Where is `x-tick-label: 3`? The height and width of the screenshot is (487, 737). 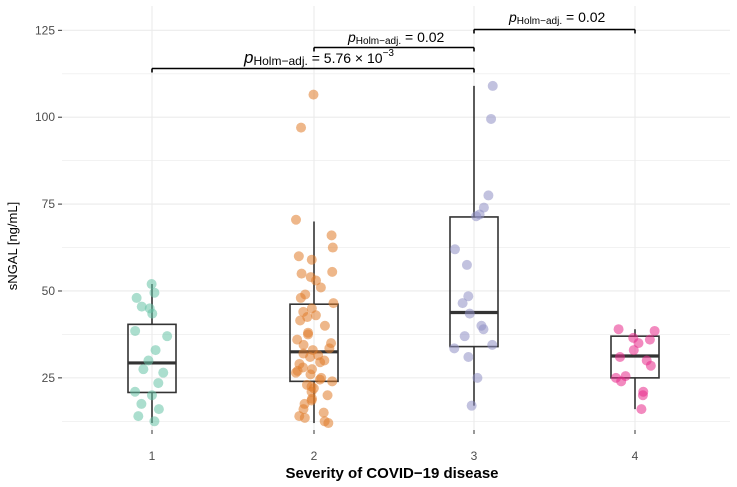 x-tick-label: 3 is located at coordinates (474, 456).